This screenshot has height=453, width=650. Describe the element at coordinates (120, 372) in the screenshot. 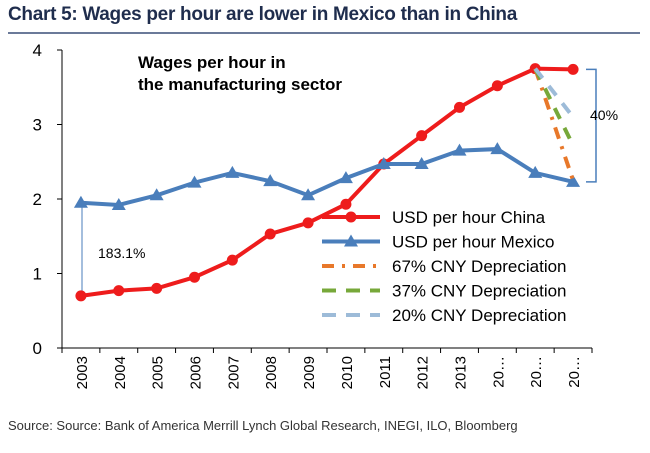

I see `x-tick-label: 2004` at that location.